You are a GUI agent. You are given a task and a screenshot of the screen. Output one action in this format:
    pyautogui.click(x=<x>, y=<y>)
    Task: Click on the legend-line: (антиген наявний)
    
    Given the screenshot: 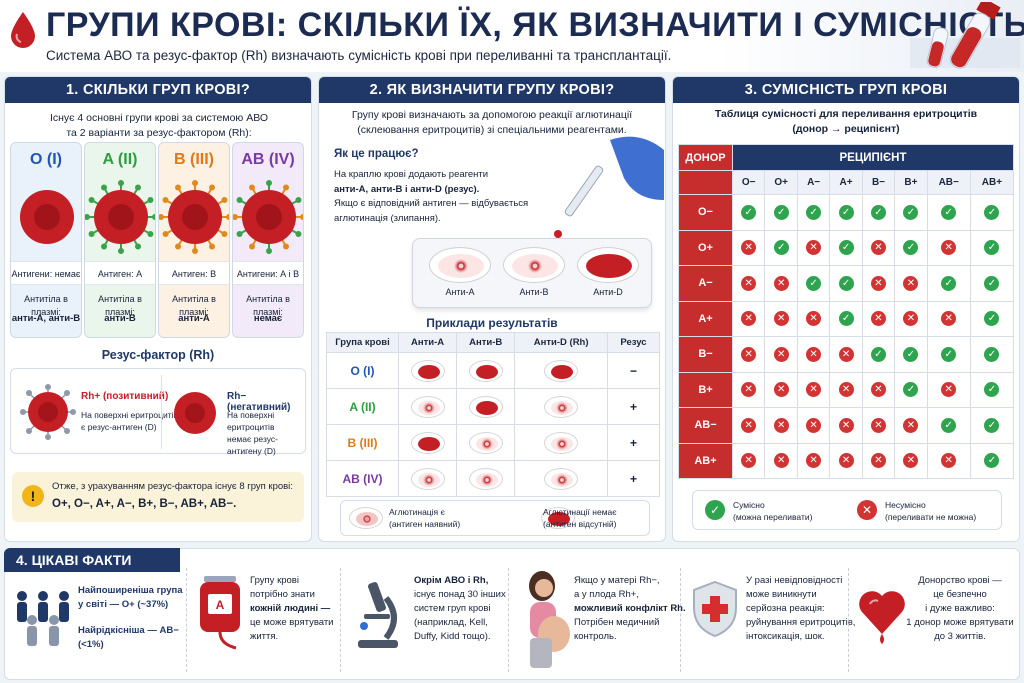 What is the action you would take?
    pyautogui.click(x=425, y=524)
    